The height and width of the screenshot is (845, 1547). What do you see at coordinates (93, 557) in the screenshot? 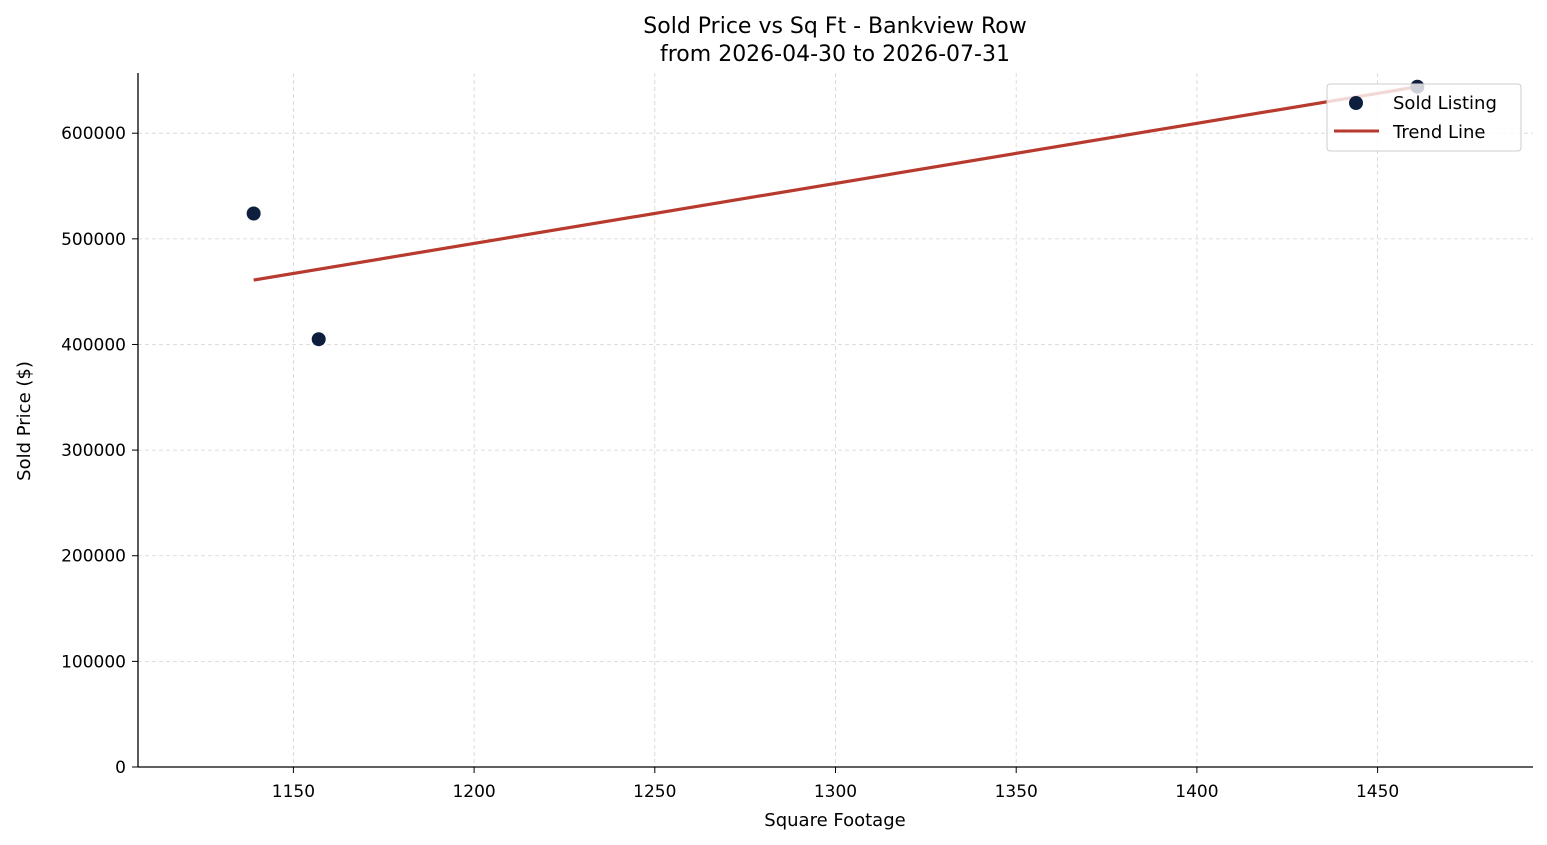
I see `y-tick-label: 200000` at bounding box center [93, 557].